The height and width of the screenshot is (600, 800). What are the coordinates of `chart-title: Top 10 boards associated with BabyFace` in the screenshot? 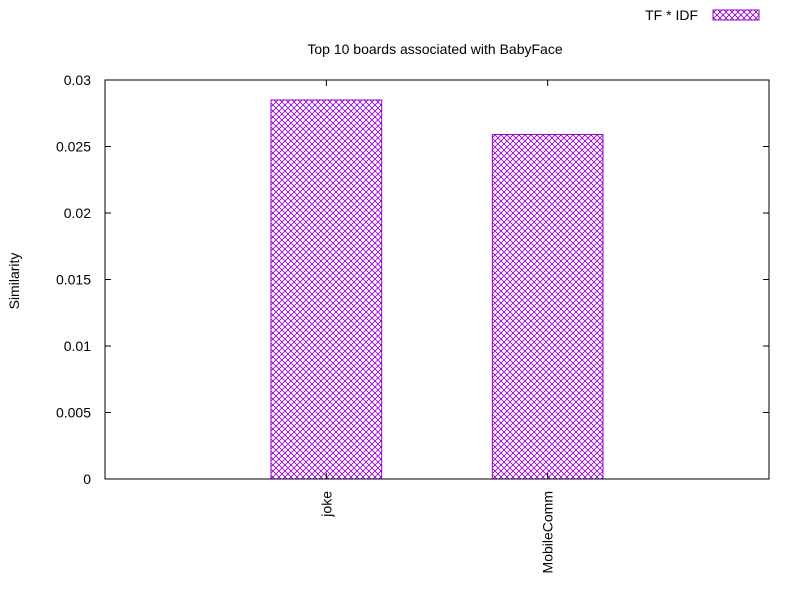 It's located at (434, 49).